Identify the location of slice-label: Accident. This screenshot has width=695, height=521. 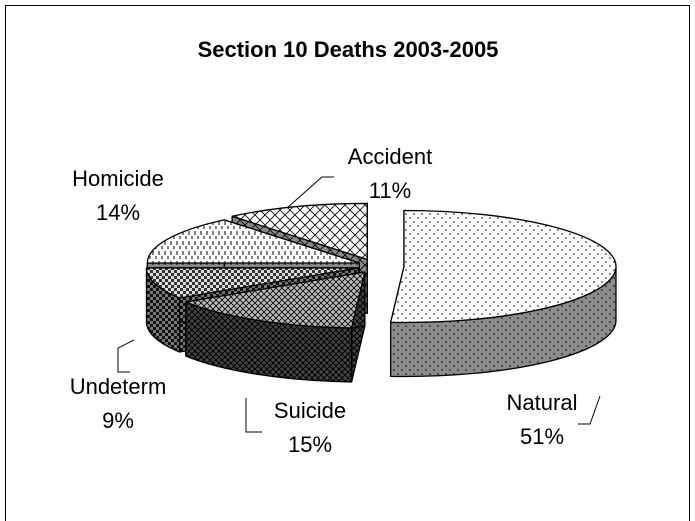
(390, 156).